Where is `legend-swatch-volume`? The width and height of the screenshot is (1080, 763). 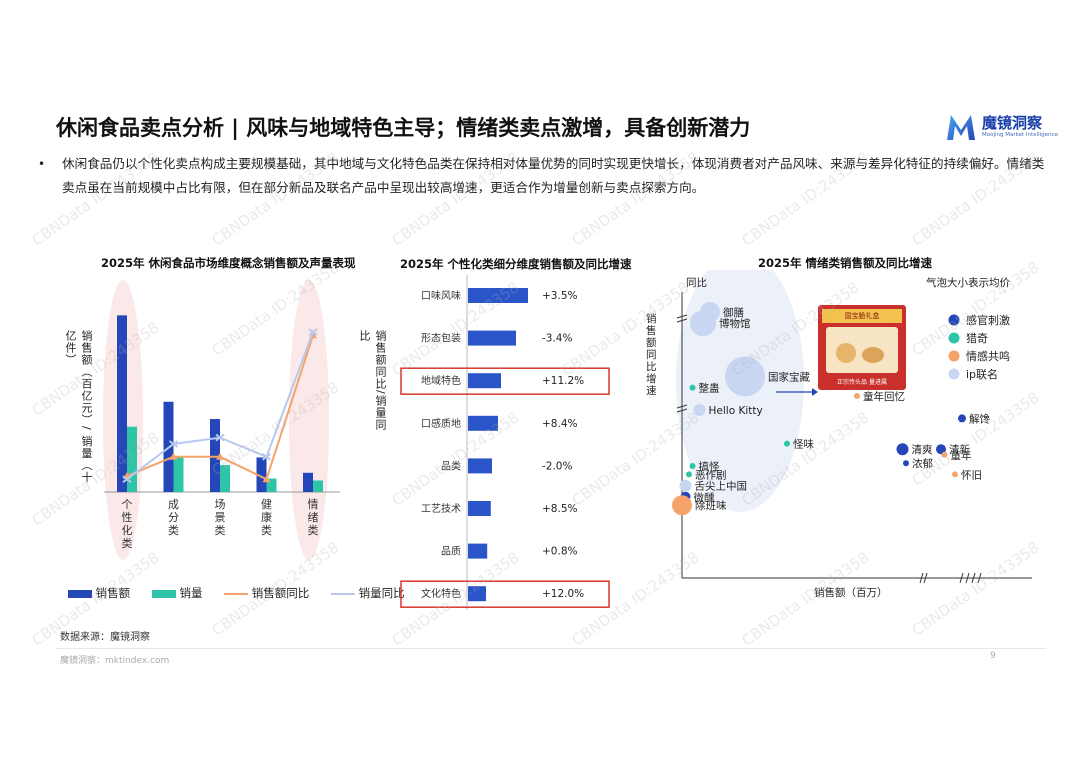
legend-swatch-volume is located at coordinates (163, 593).